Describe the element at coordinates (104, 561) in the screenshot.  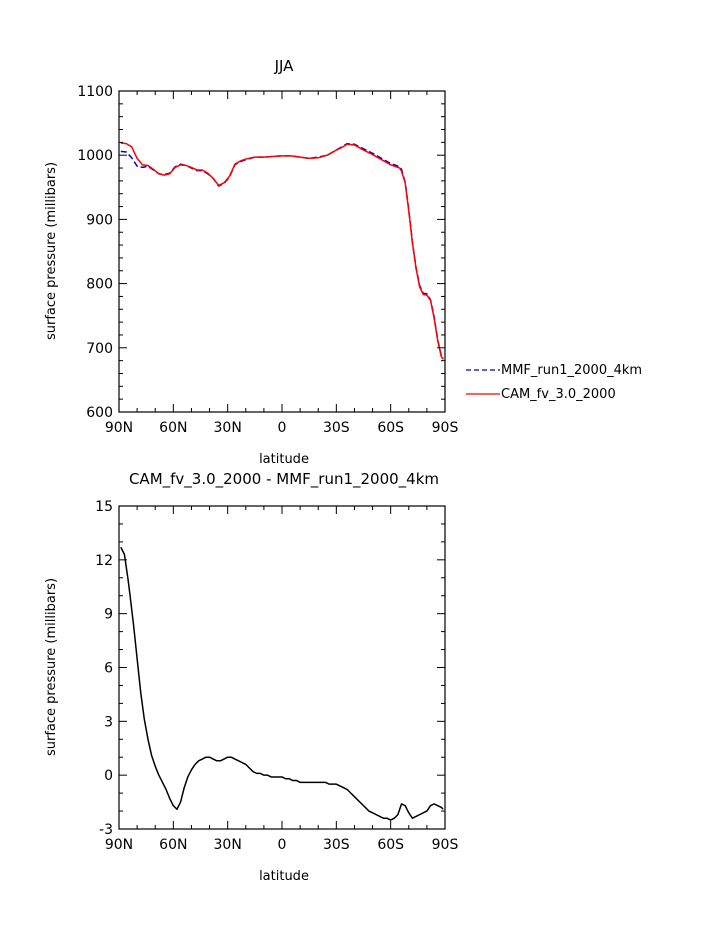
I see `bottom-y-tick-label: 12` at that location.